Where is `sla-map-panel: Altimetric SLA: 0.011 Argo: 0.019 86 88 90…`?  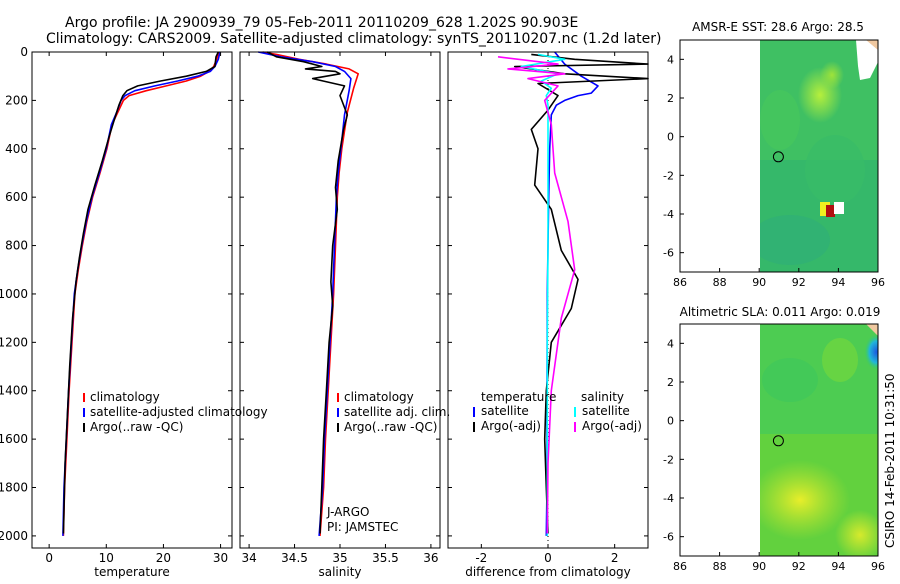 sla-map-panel: Altimetric SLA: 0.011 Argo: 0.019 86 88 90… is located at coordinates (774, 439).